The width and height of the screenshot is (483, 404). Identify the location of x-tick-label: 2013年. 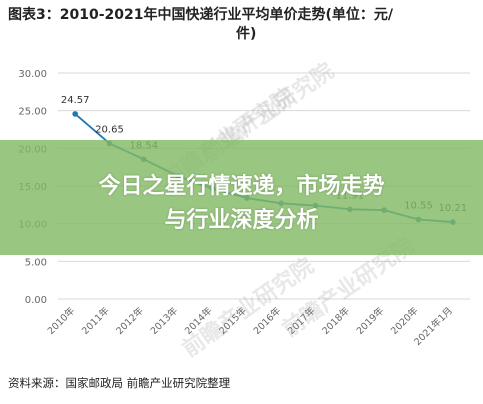
(164, 320).